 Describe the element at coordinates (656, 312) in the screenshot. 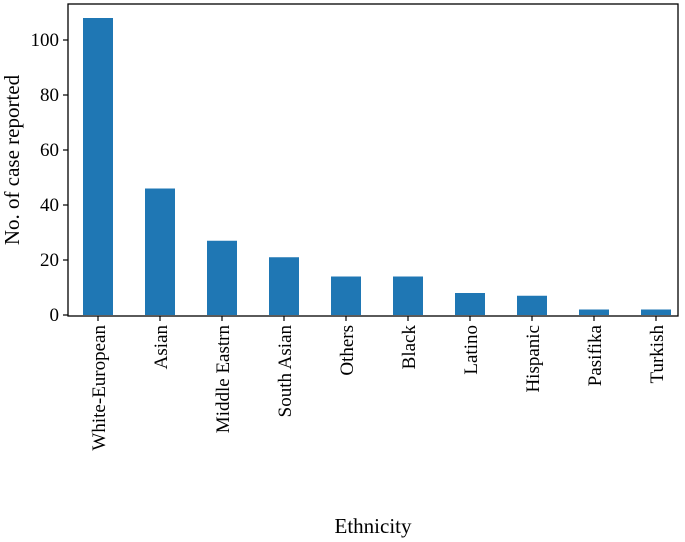

I see `bar-turkish` at that location.